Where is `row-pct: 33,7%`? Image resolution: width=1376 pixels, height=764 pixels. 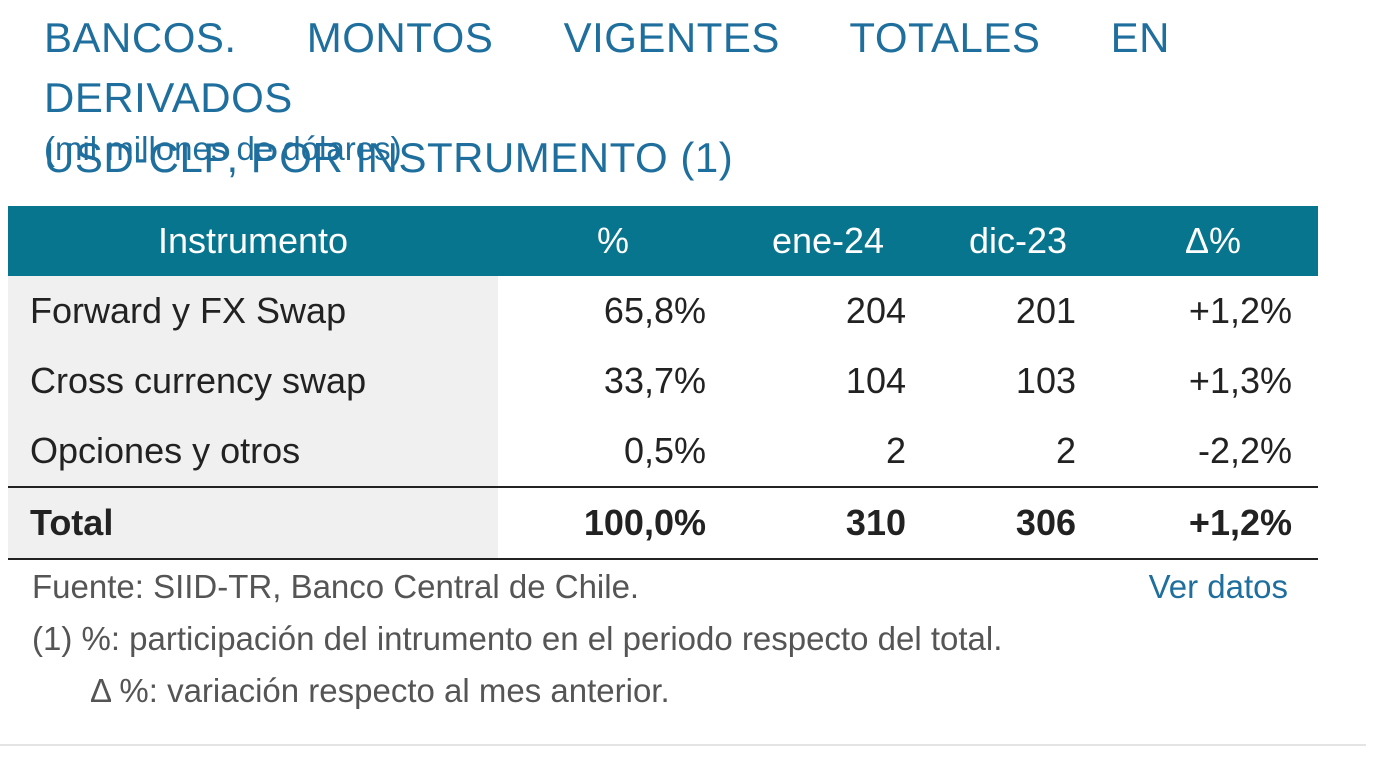
row-pct: 33,7% is located at coordinates (654, 380).